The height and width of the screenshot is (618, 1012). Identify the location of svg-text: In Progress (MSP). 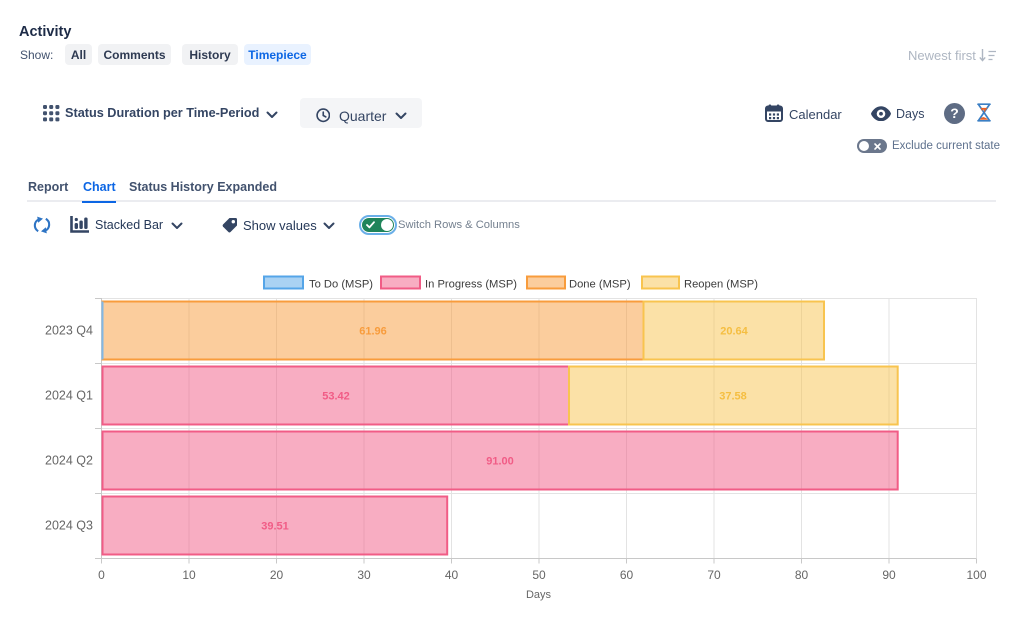
(471, 285).